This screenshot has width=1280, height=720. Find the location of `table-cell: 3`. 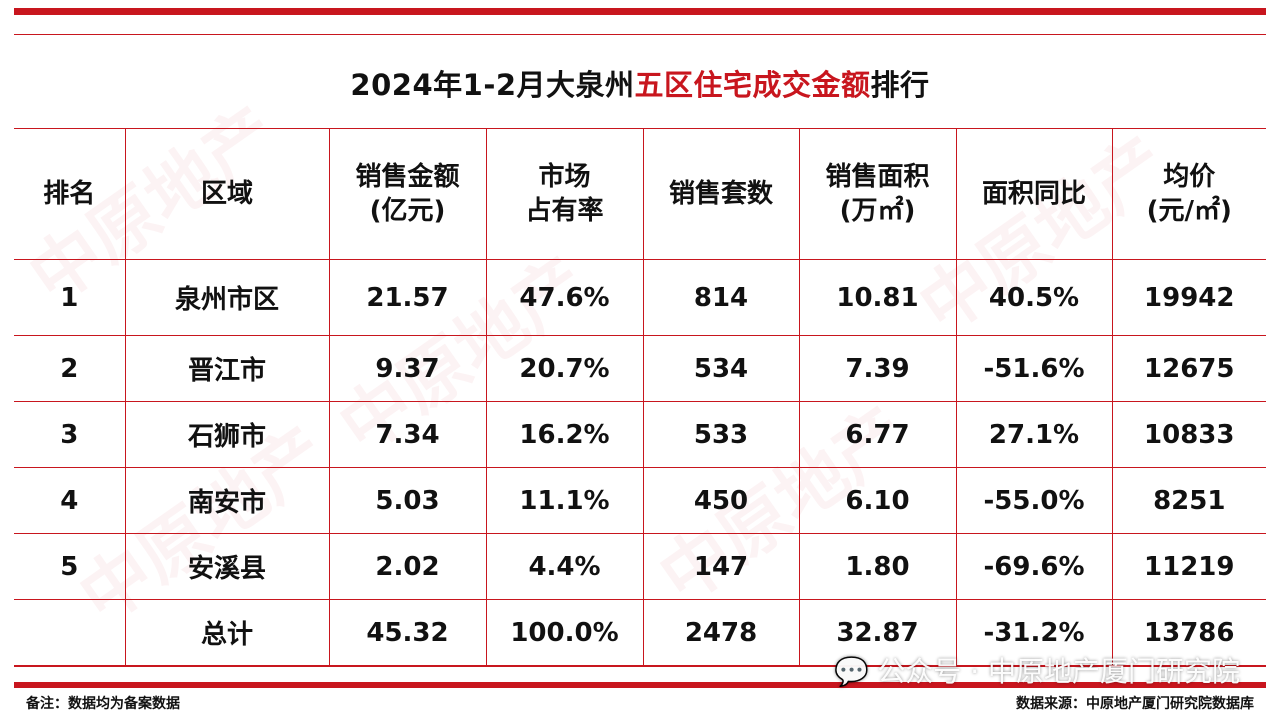

table-cell: 3 is located at coordinates (70, 434).